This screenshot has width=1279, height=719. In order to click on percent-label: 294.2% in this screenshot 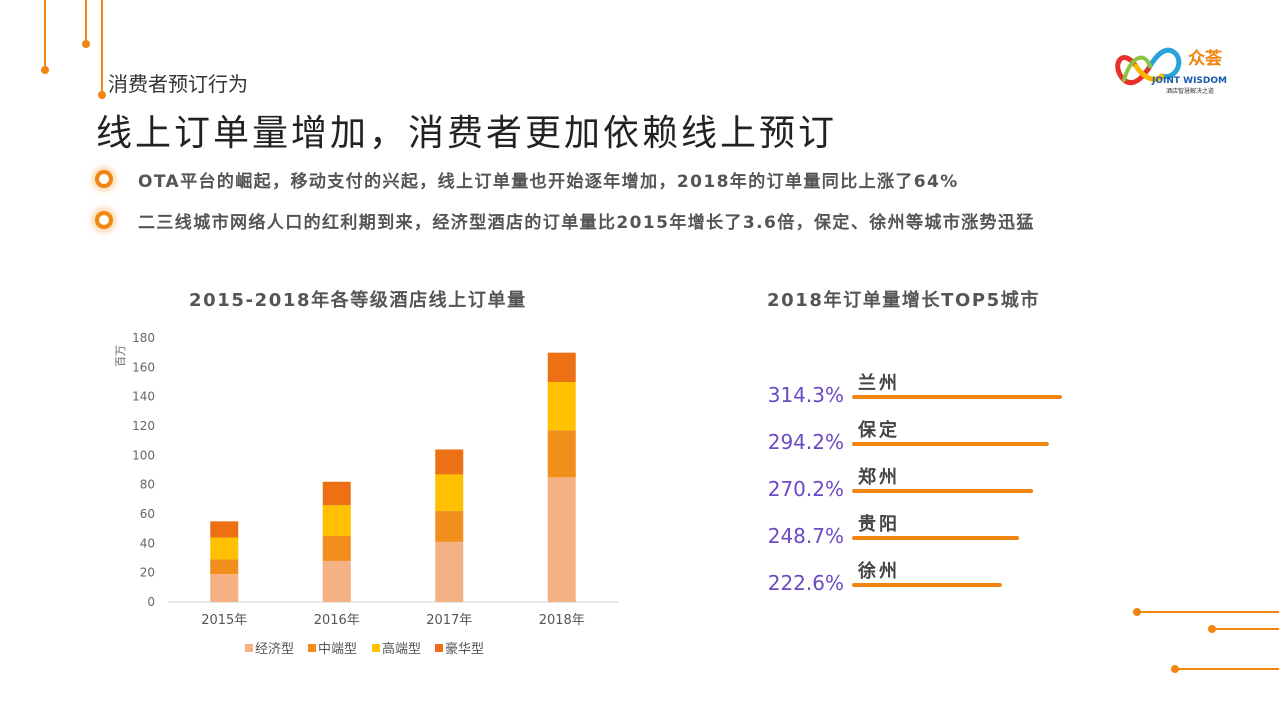, I will do `click(806, 442)`.